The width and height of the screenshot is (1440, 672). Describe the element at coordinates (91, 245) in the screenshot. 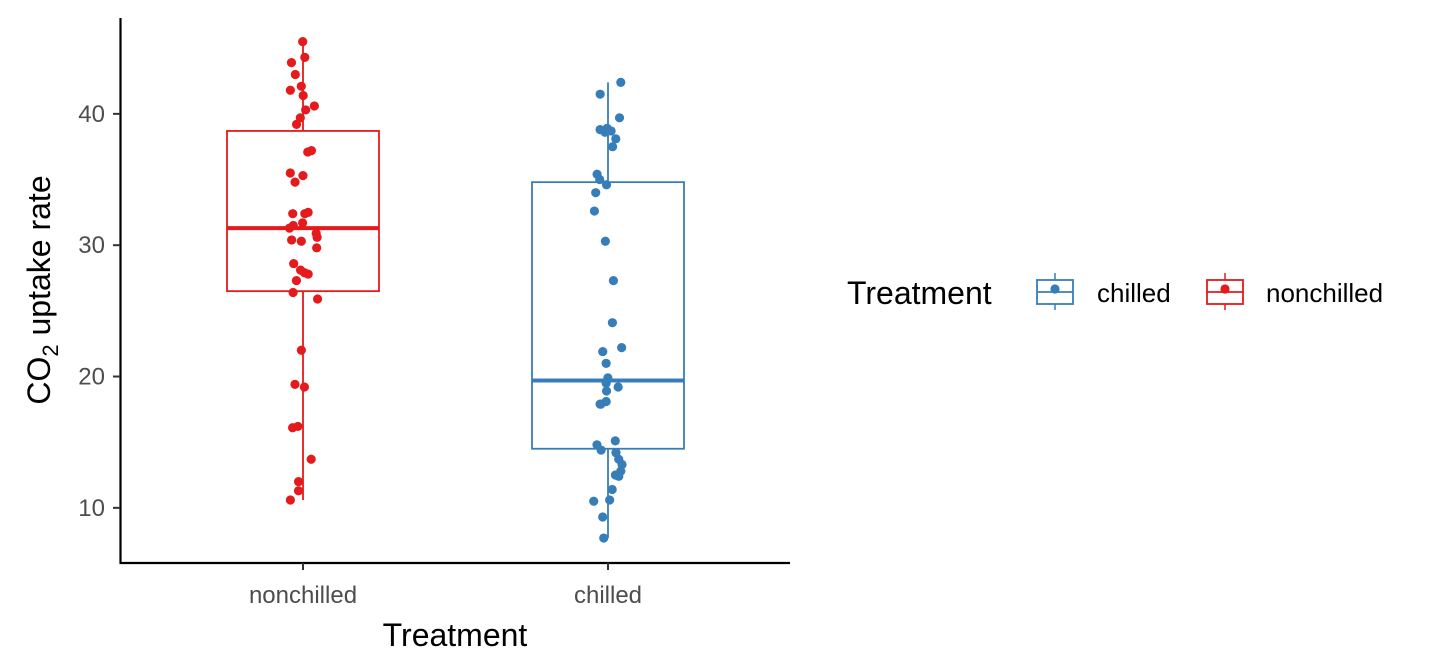

I see `y-tick-label: 30` at that location.